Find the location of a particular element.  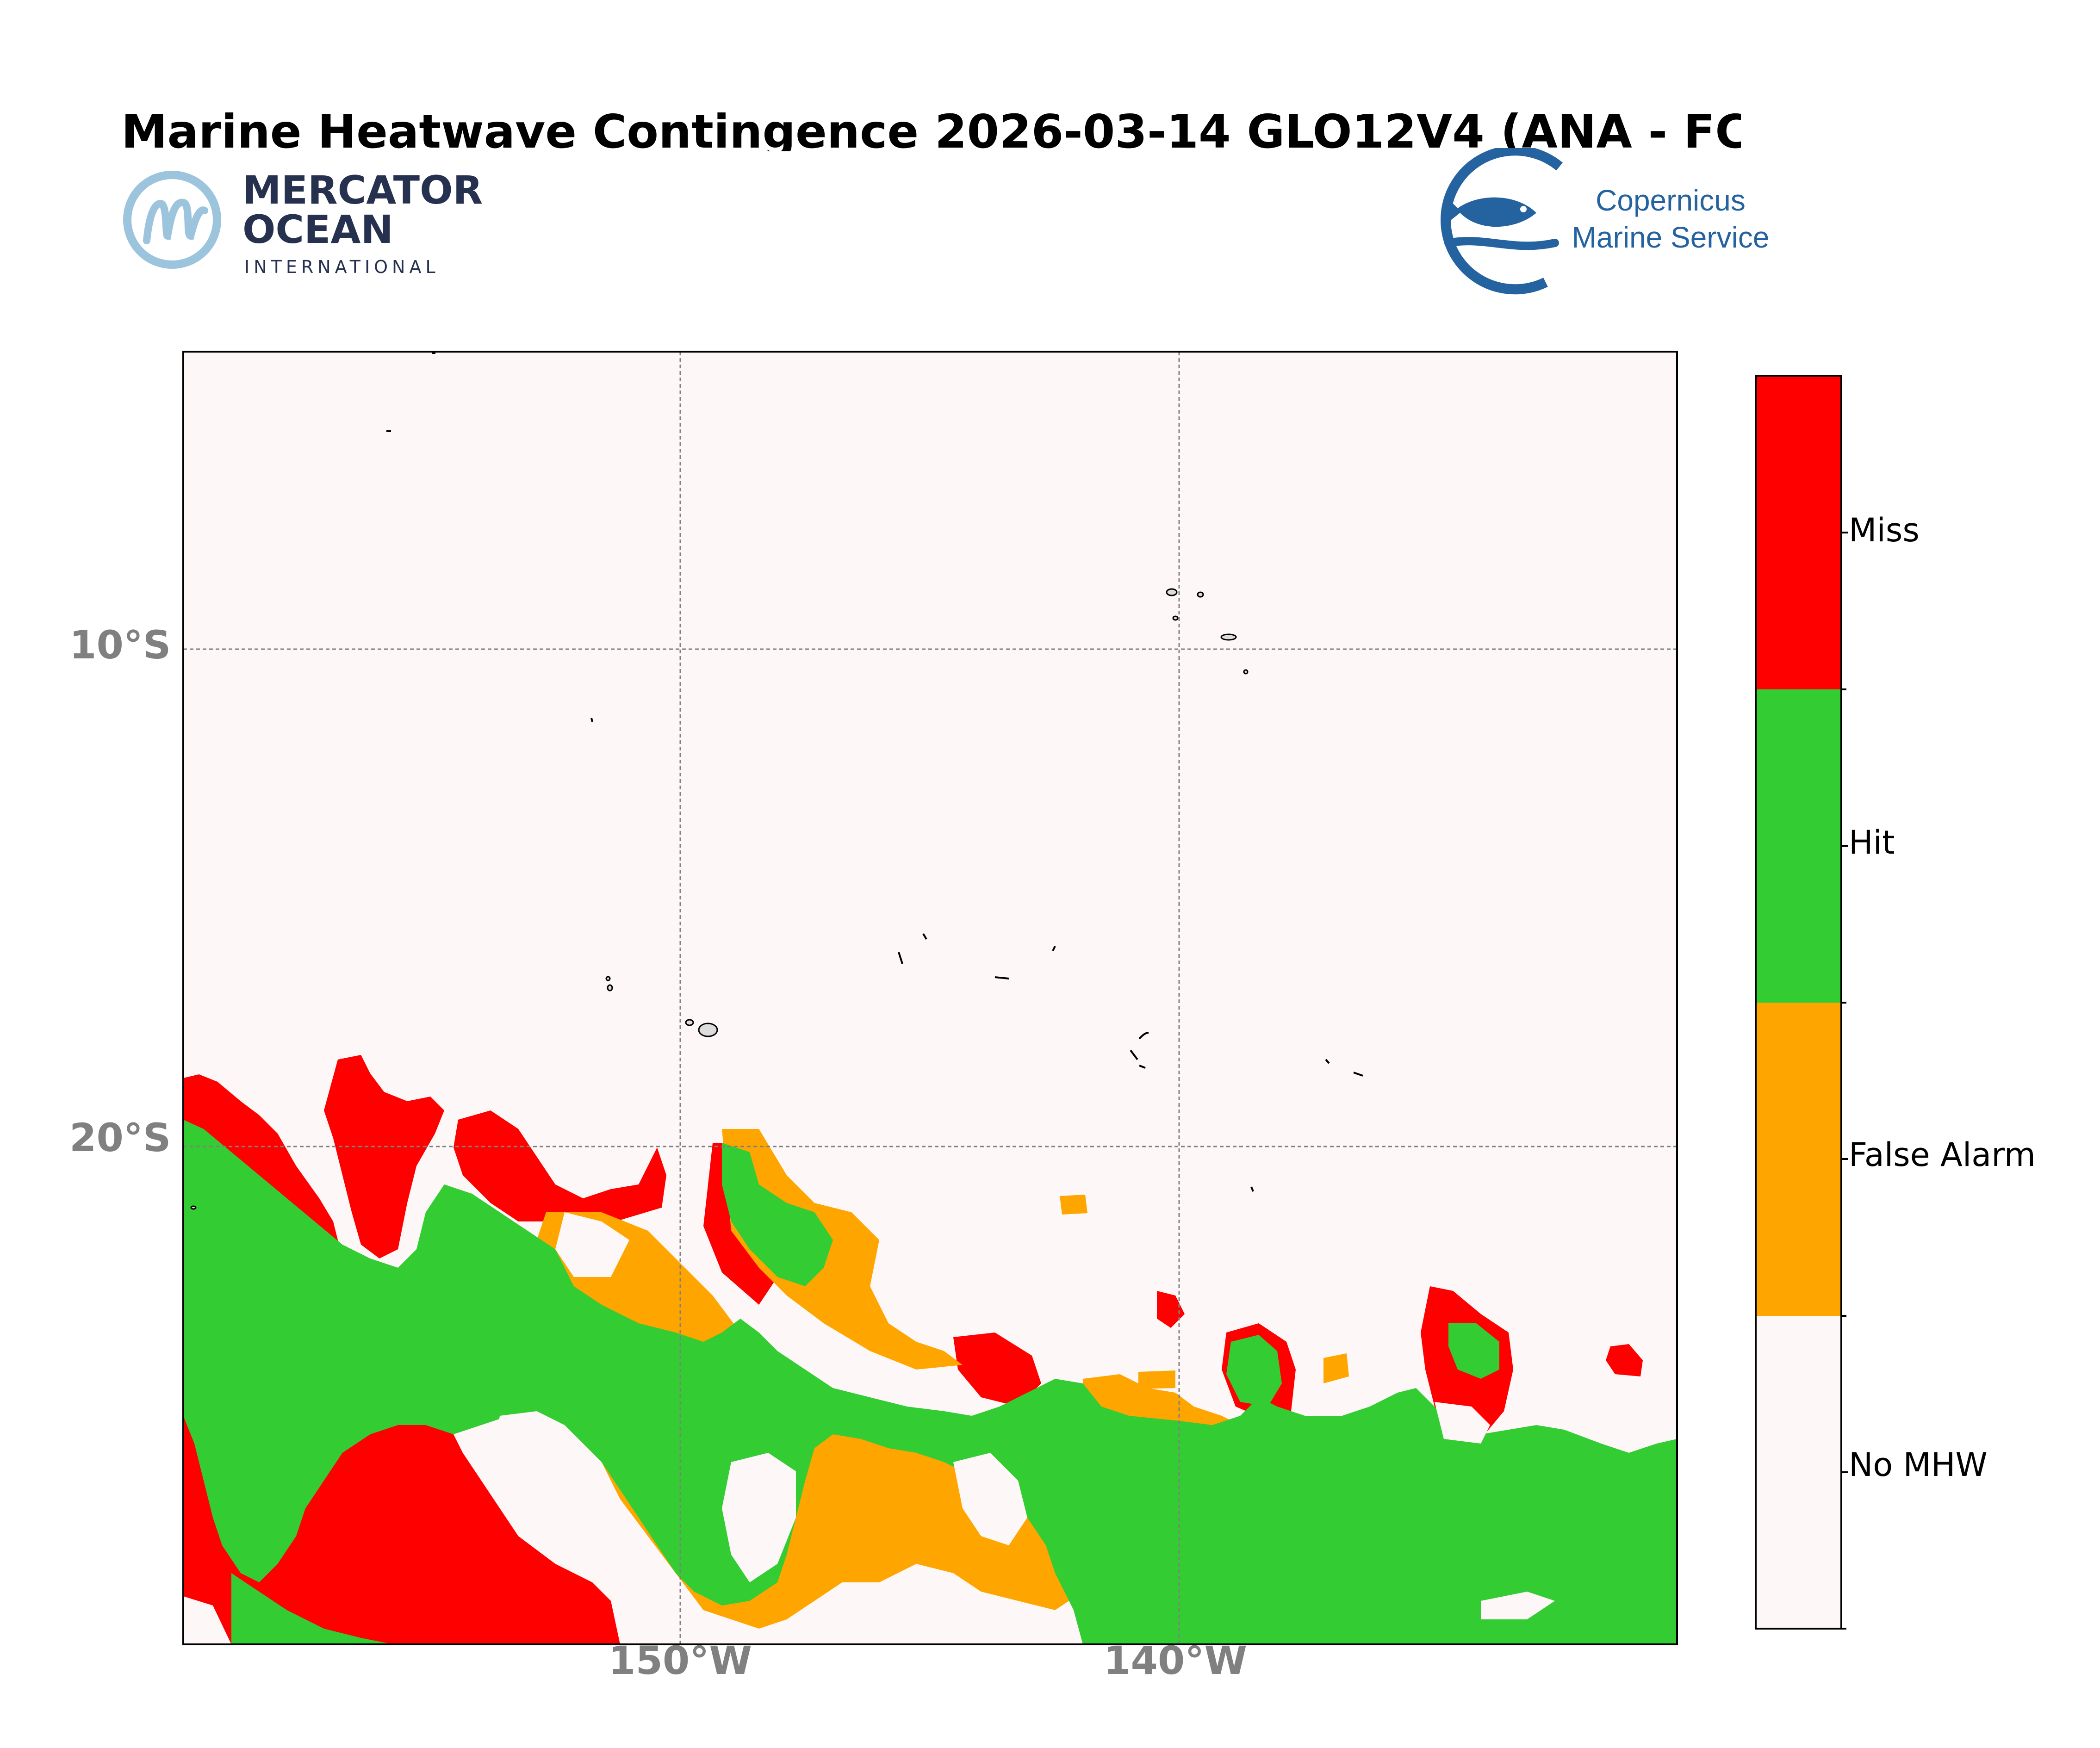

mercator-m-glyph is located at coordinates (175, 221).